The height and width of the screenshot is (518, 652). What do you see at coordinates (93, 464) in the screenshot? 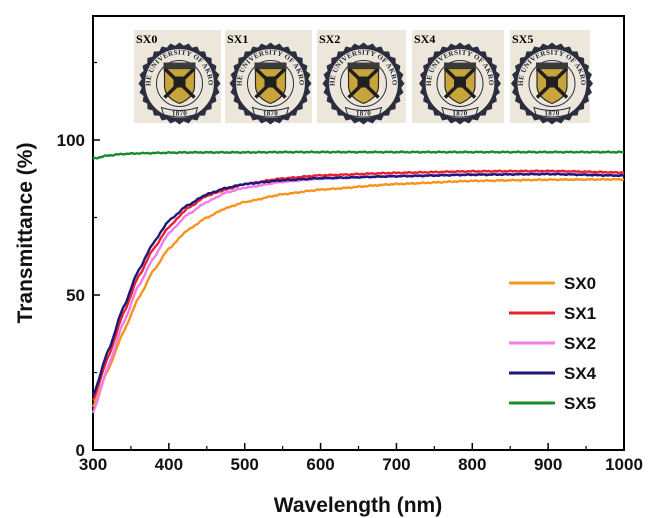
I see `x-tick-label: 300` at bounding box center [93, 464].